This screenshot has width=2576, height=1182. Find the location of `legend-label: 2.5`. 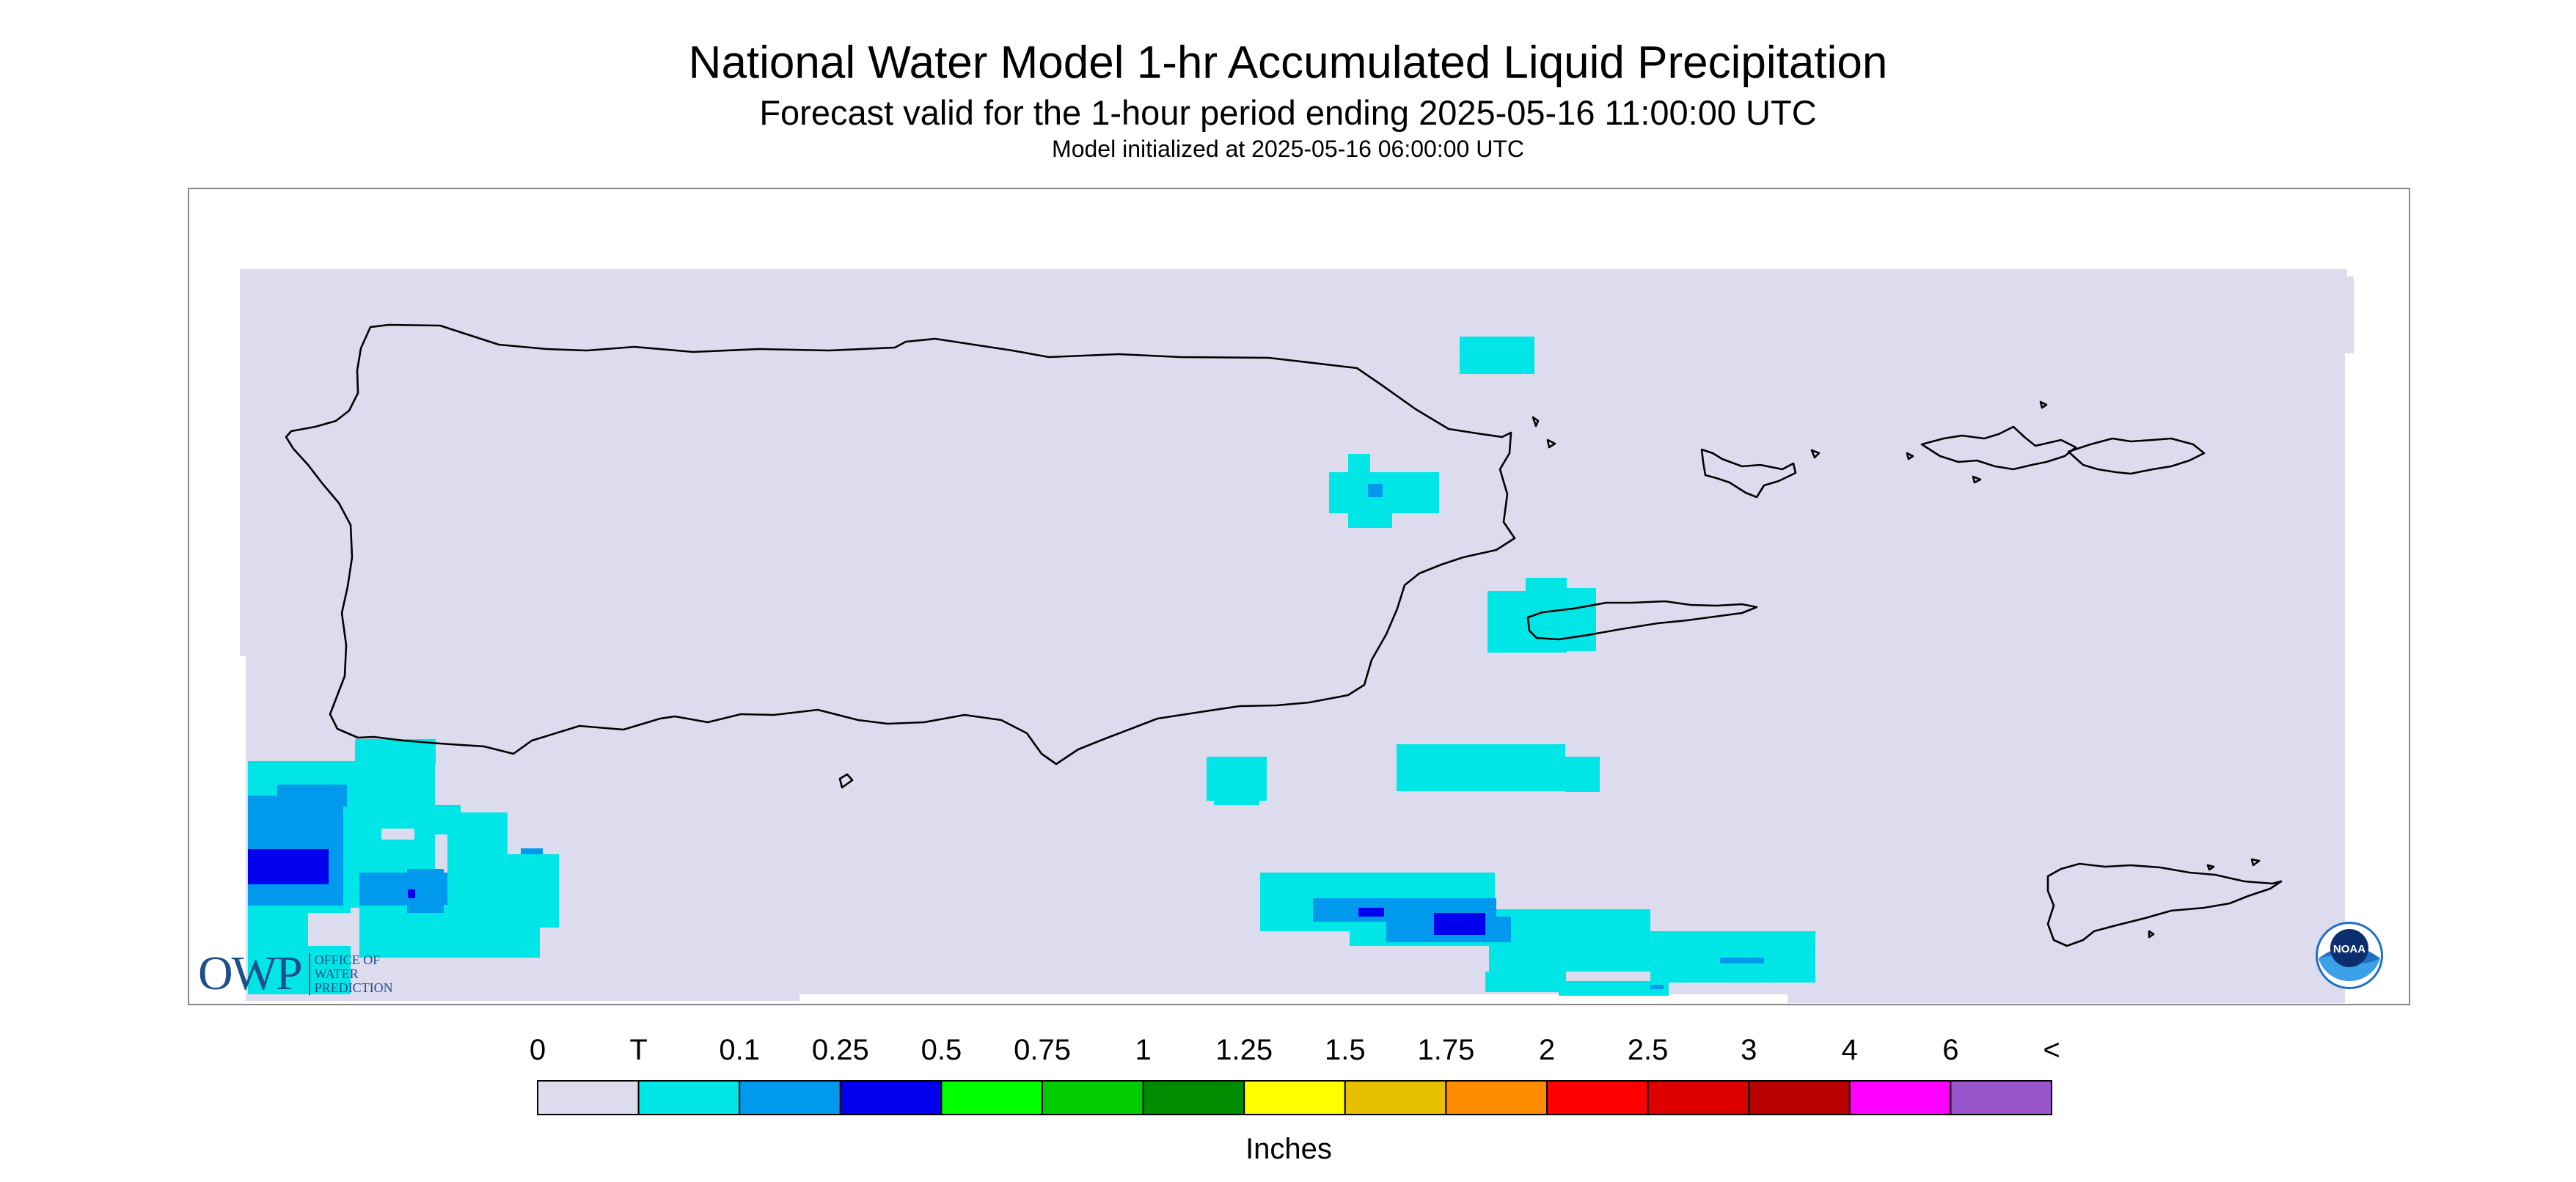

legend-label: 2.5 is located at coordinates (1648, 1050).